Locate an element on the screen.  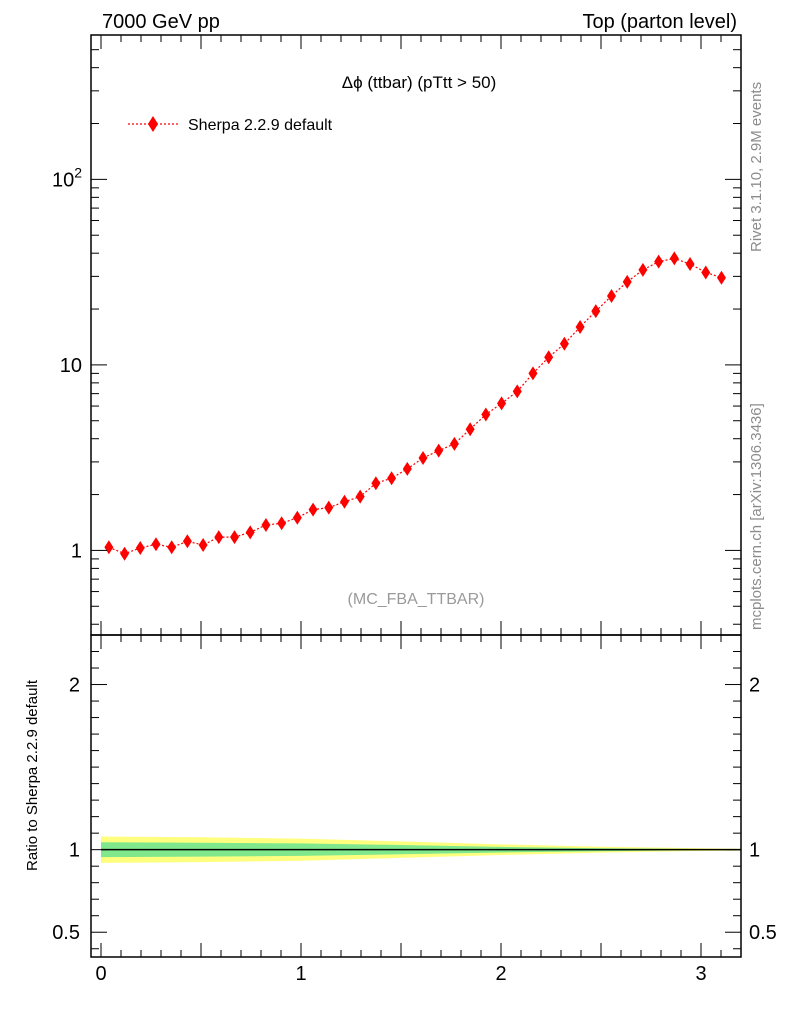
ratio-y-tick-label: 2 is located at coordinates (74, 686).